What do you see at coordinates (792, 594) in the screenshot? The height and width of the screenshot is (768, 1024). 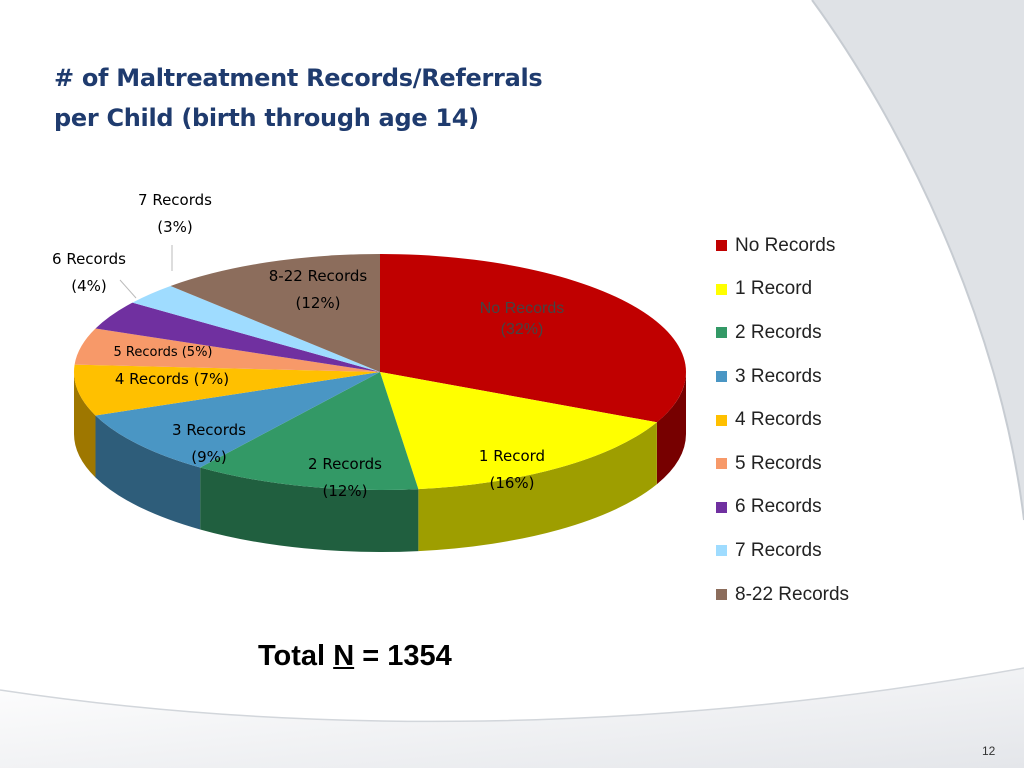 I see `legend-label: 8-22 Records` at bounding box center [792, 594].